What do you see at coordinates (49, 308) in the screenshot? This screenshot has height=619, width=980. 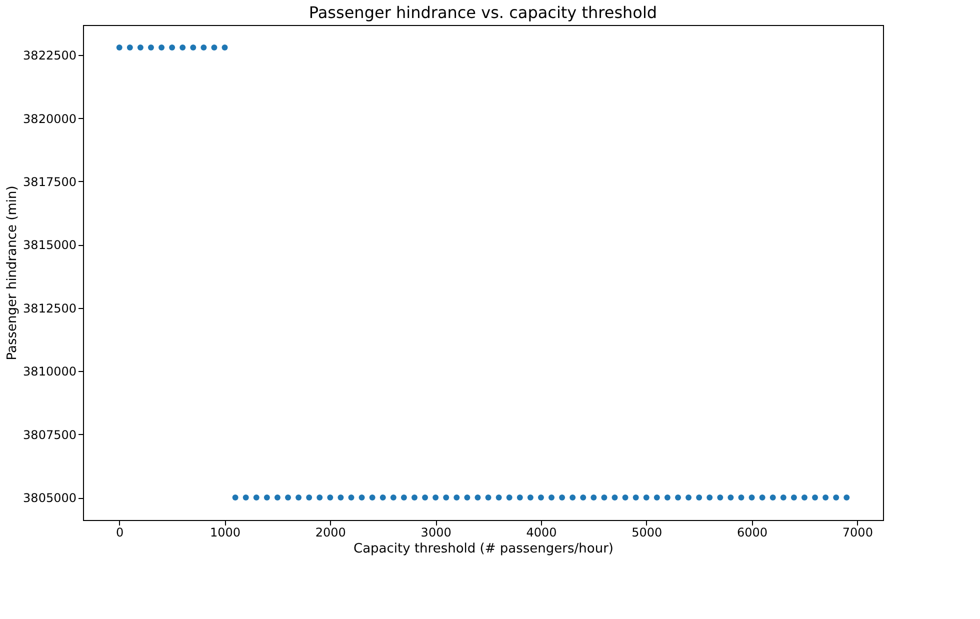 I see `y-tick-label: 3812500` at bounding box center [49, 308].